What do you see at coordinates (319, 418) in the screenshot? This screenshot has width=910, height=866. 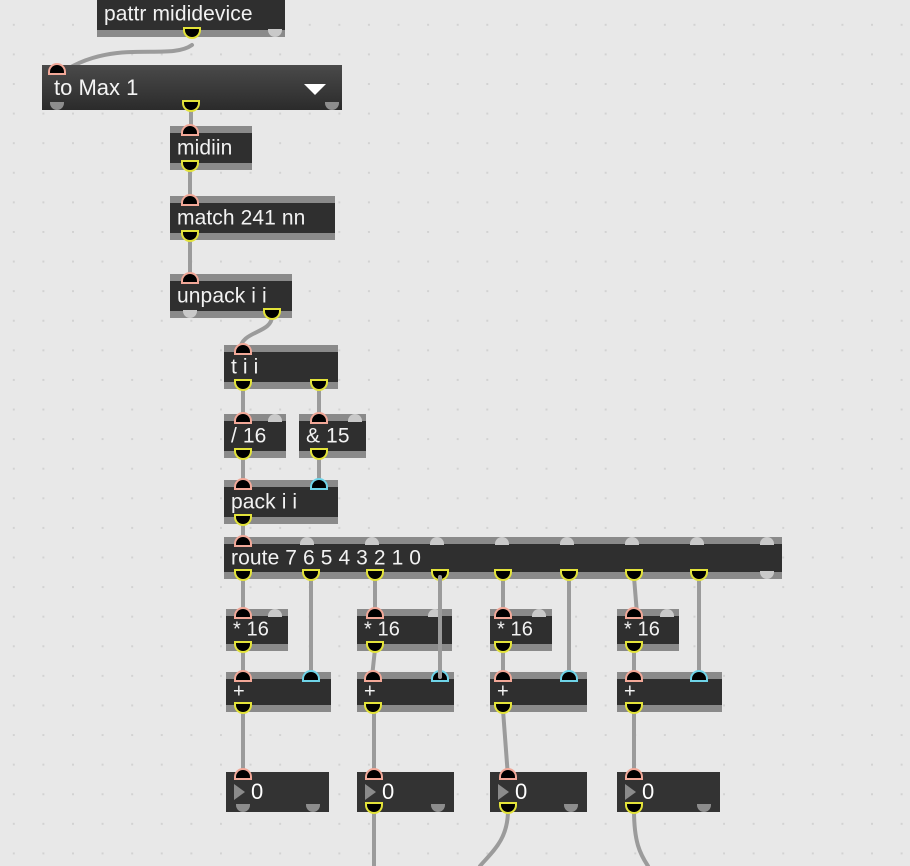 I see `bitand-inlet-left` at bounding box center [319, 418].